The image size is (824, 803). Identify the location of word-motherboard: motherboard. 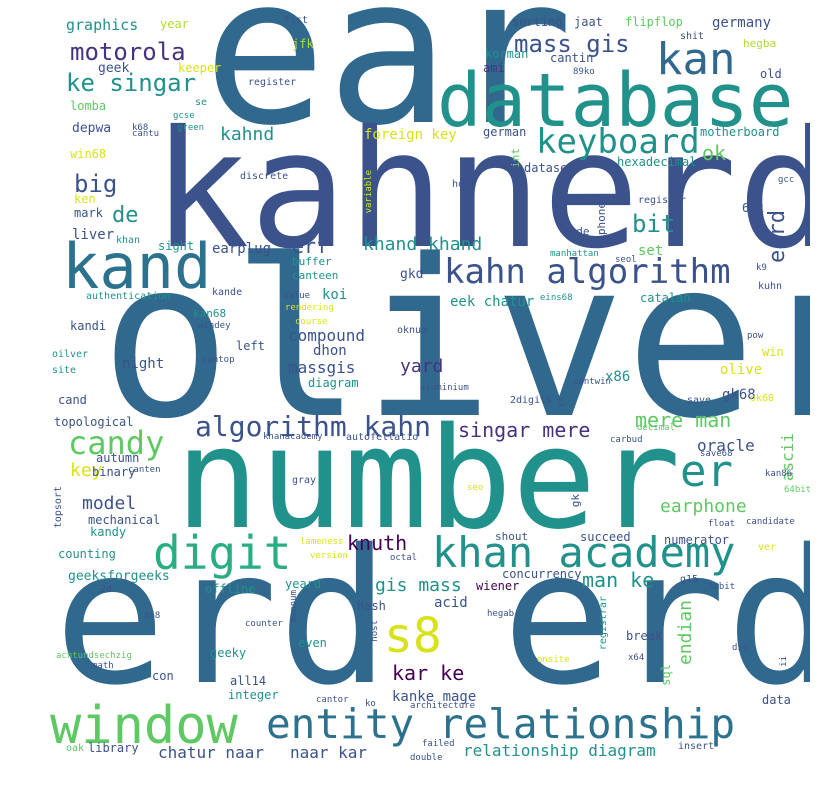
(740, 132).